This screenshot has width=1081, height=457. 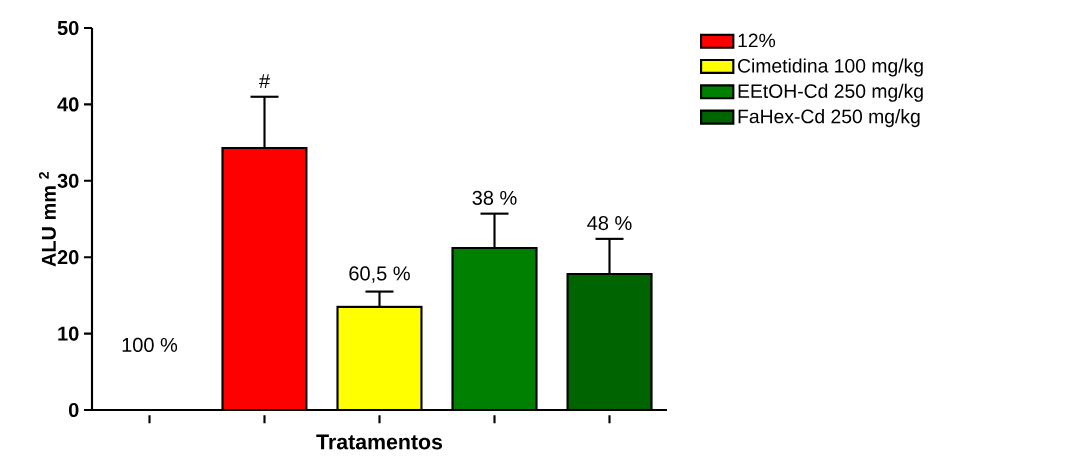 What do you see at coordinates (68, 257) in the screenshot?
I see `y-tick-label: 20` at bounding box center [68, 257].